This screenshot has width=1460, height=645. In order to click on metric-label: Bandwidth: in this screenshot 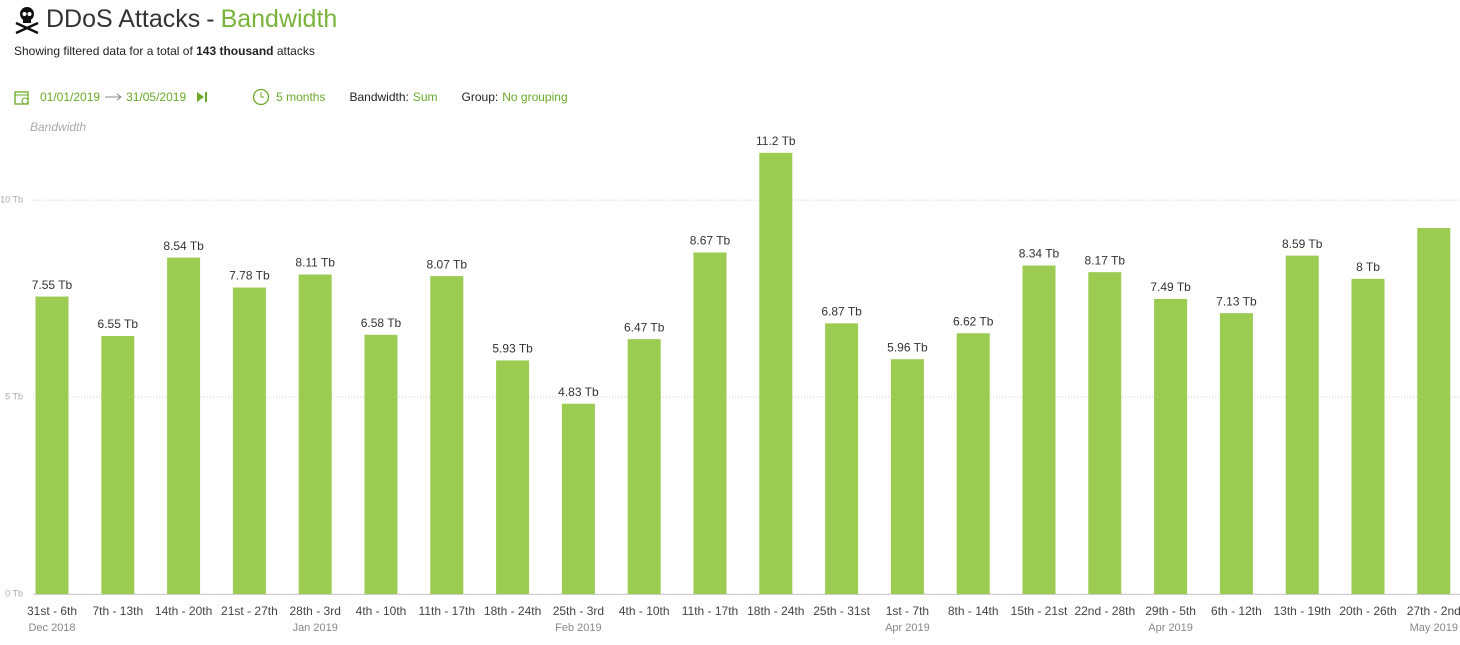, I will do `click(379, 97)`.